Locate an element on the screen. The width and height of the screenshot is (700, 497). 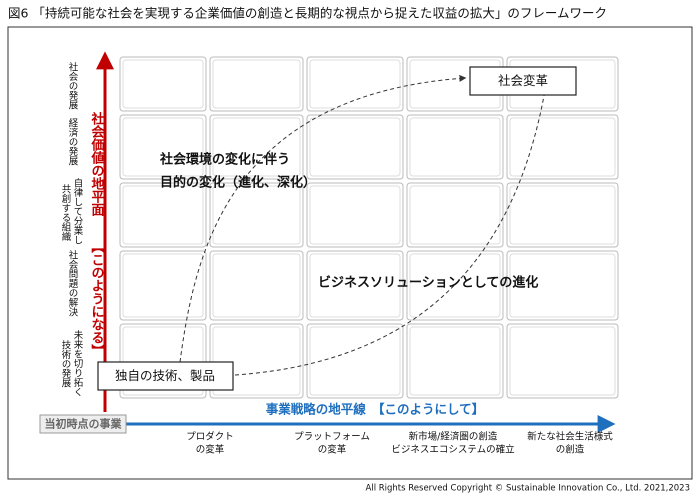
node-label: 独自の技術、製品 is located at coordinates (165, 375).